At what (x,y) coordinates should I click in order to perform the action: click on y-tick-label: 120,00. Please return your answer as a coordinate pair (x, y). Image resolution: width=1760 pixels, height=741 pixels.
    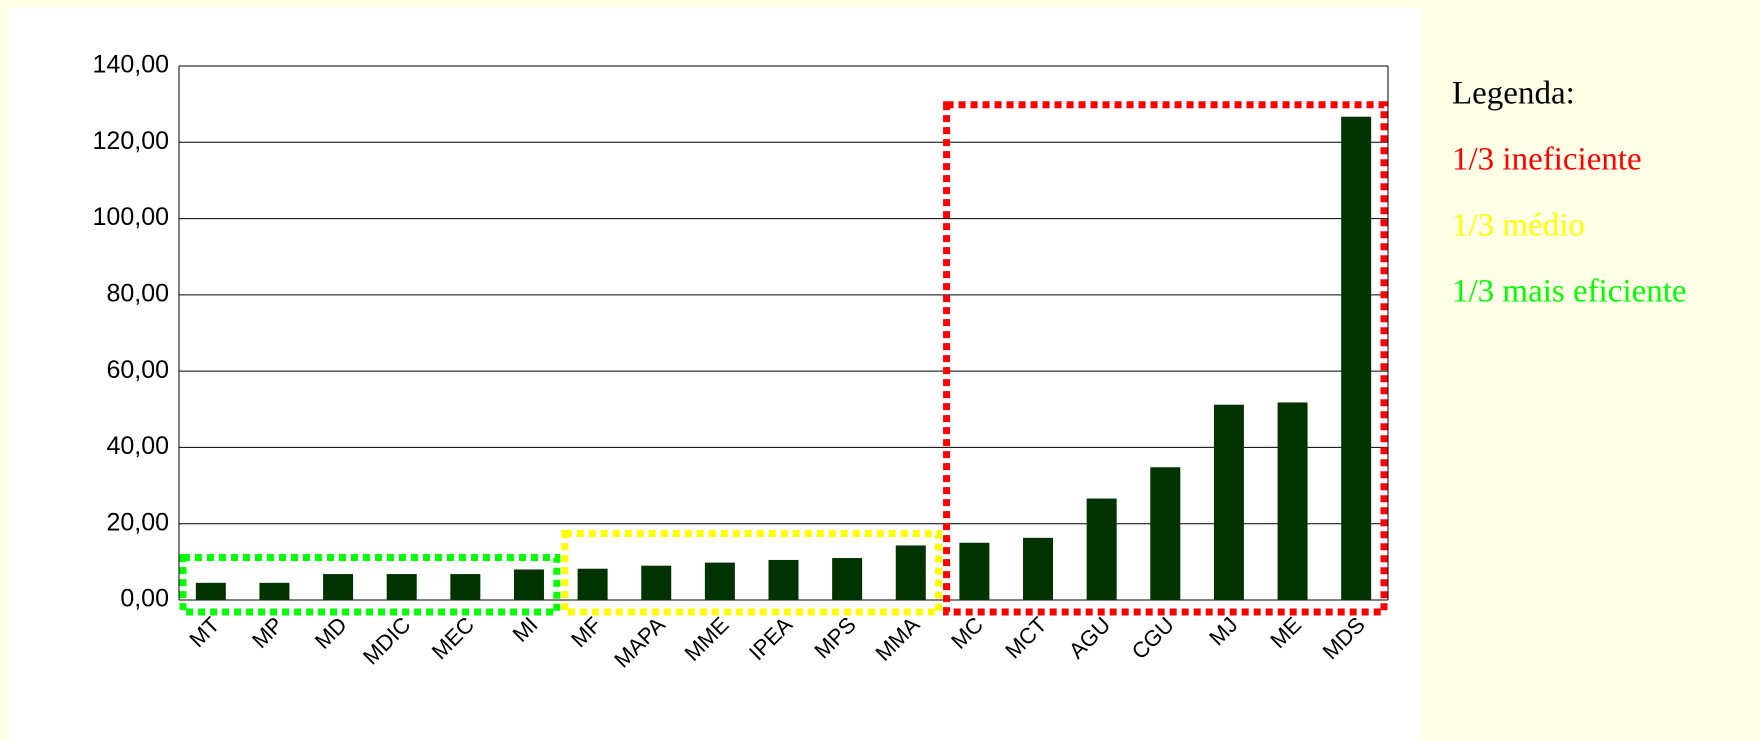
    Looking at the image, I should click on (131, 141).